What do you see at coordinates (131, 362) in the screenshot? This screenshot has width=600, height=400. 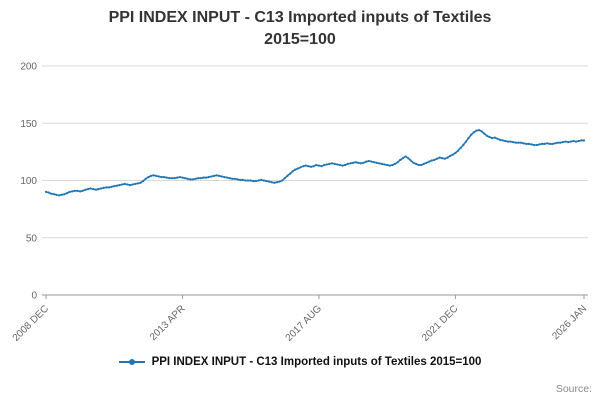 I see `legend-line-marker-icon` at bounding box center [131, 362].